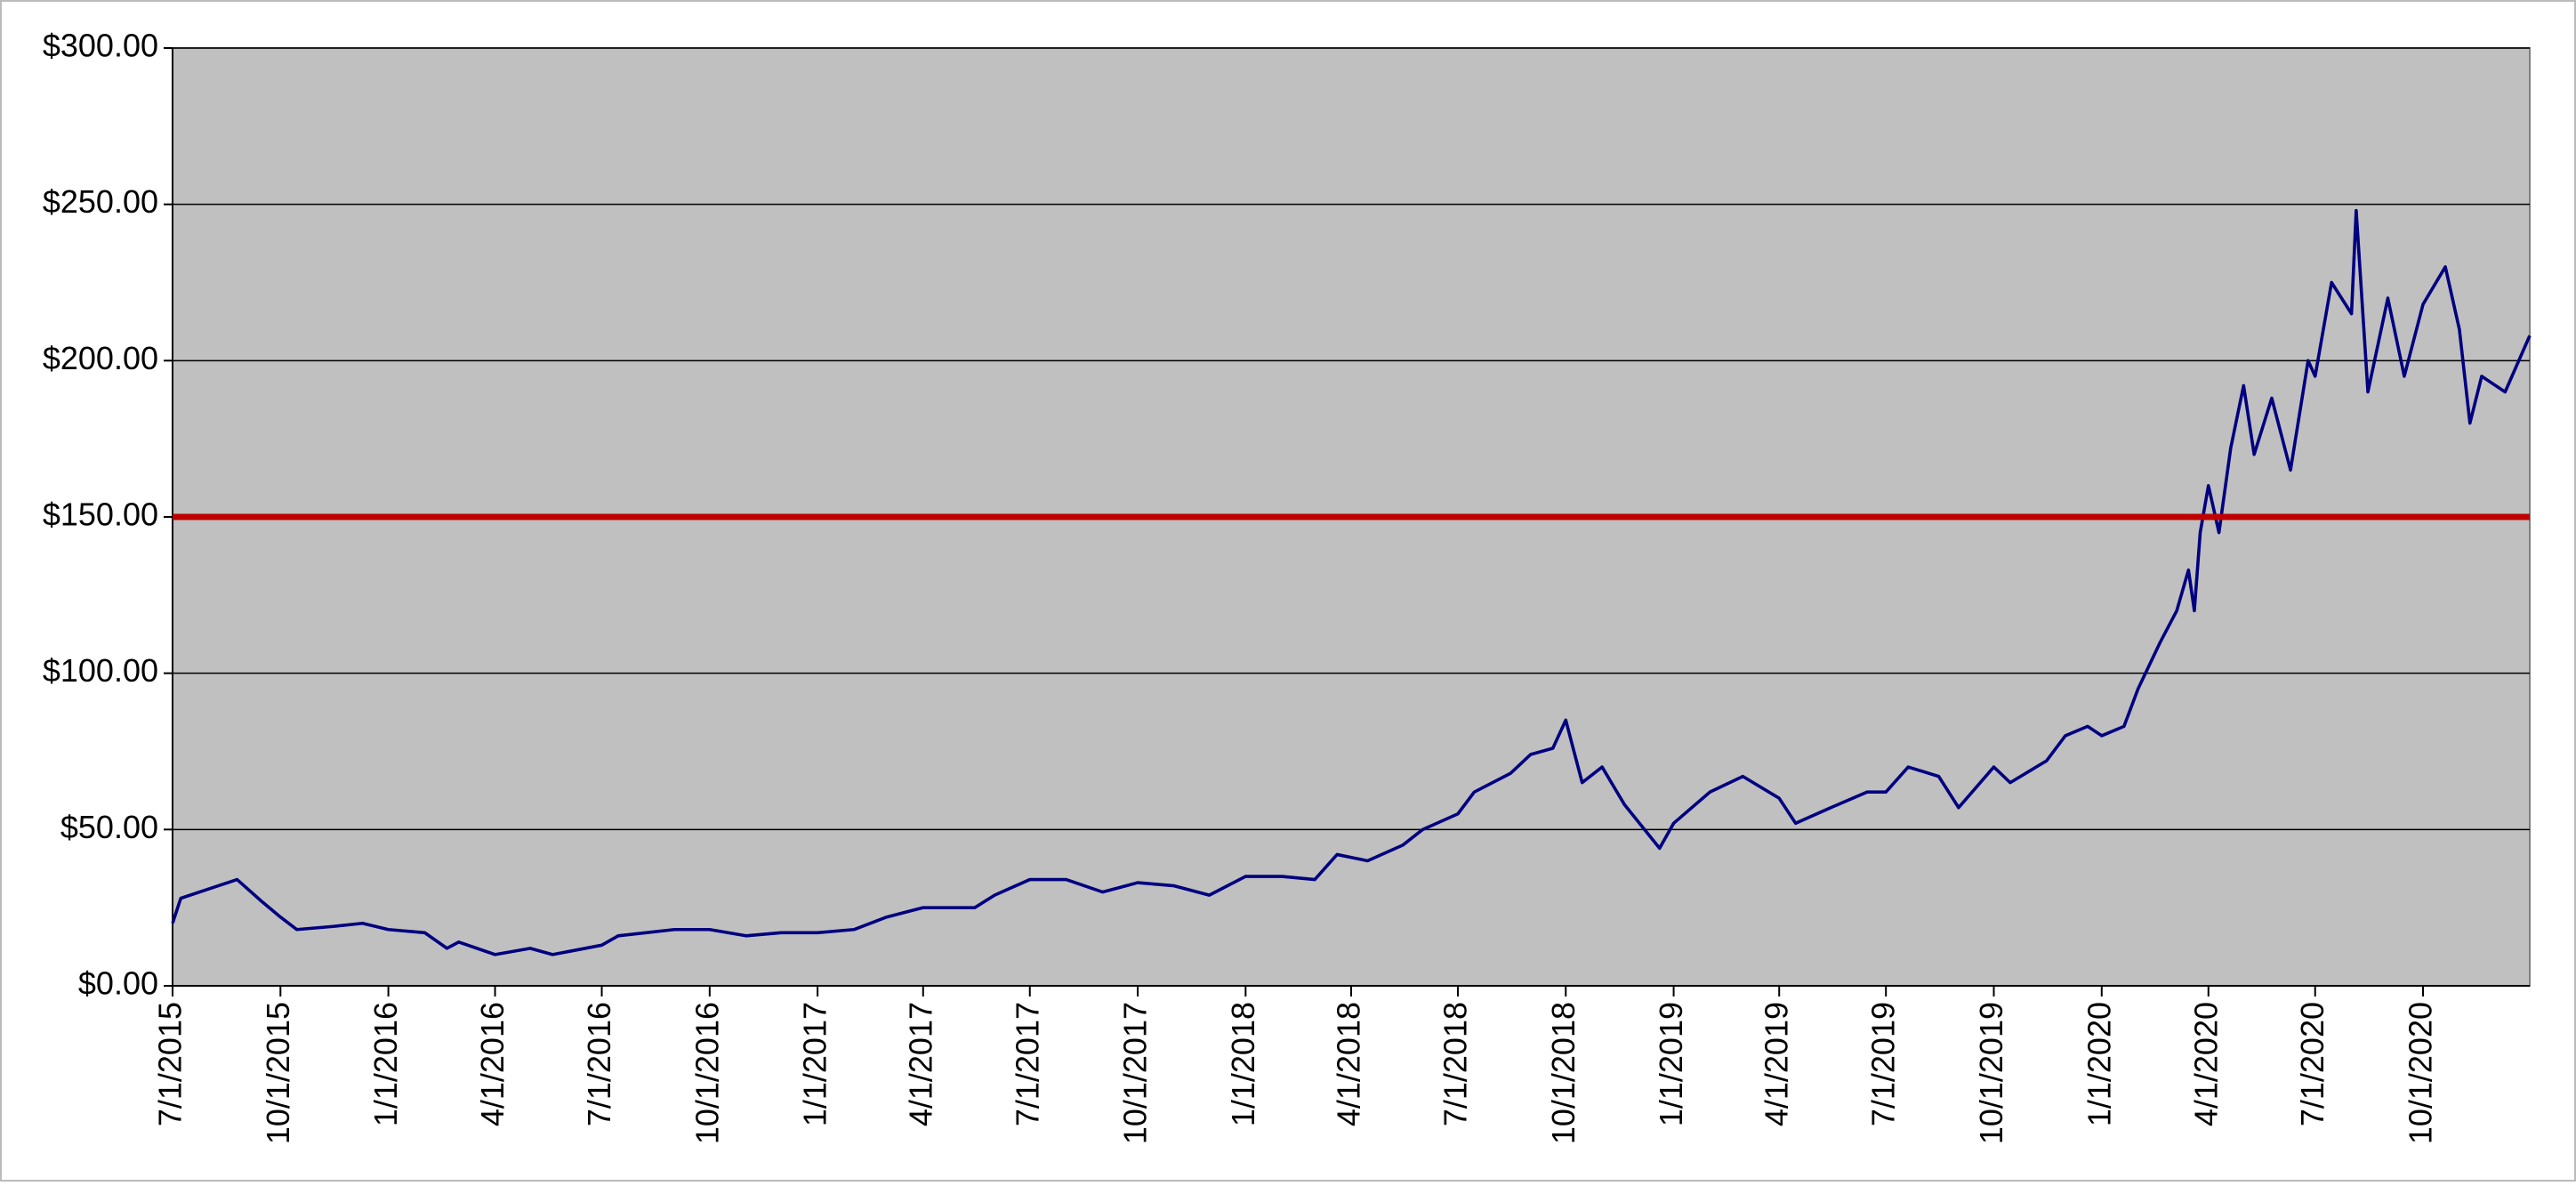 The height and width of the screenshot is (1186, 2576). I want to click on x-tick-label: 7/1/2017, so click(1027, 1064).